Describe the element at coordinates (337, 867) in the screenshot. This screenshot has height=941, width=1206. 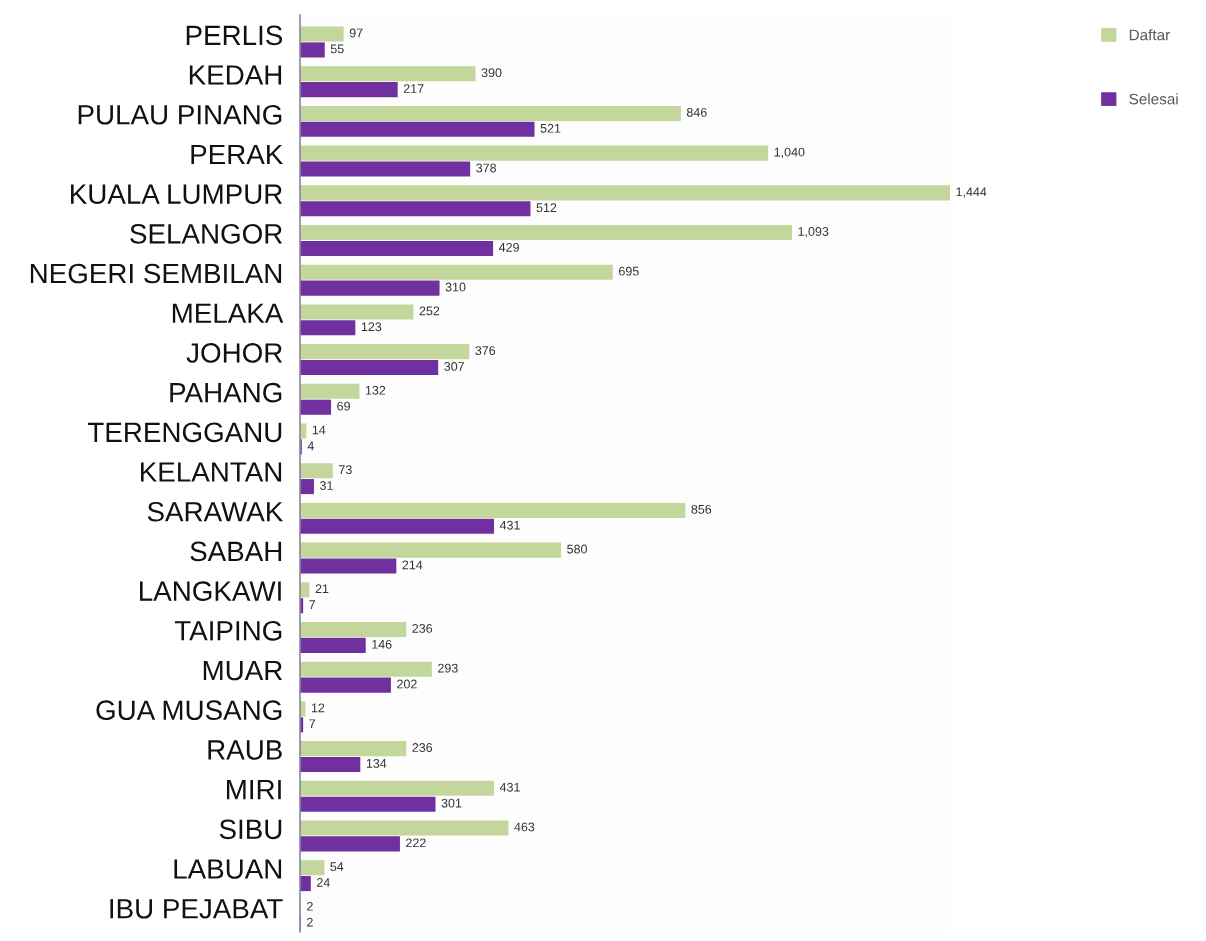
I see `data-label: 54` at that location.